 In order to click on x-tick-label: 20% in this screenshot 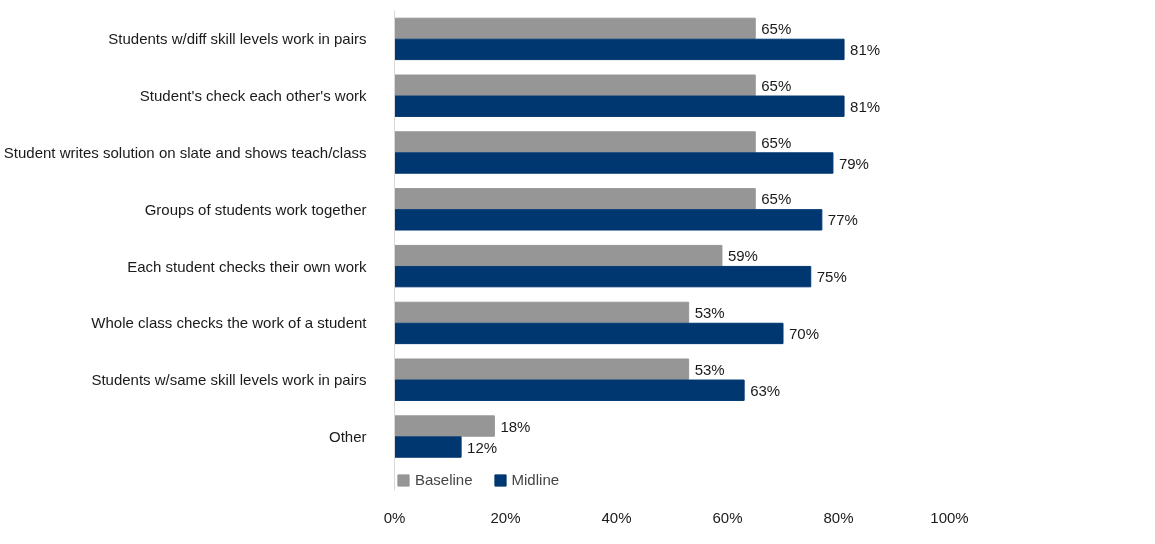, I will do `click(505, 517)`.